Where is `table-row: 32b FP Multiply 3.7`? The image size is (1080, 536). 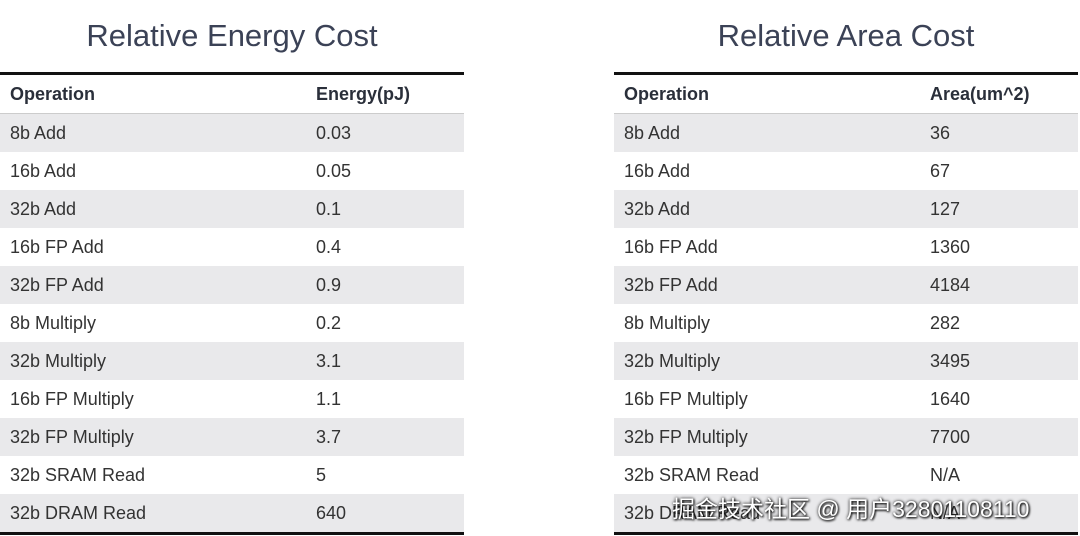
table-row: 32b FP Multiply 3.7 is located at coordinates (232, 437).